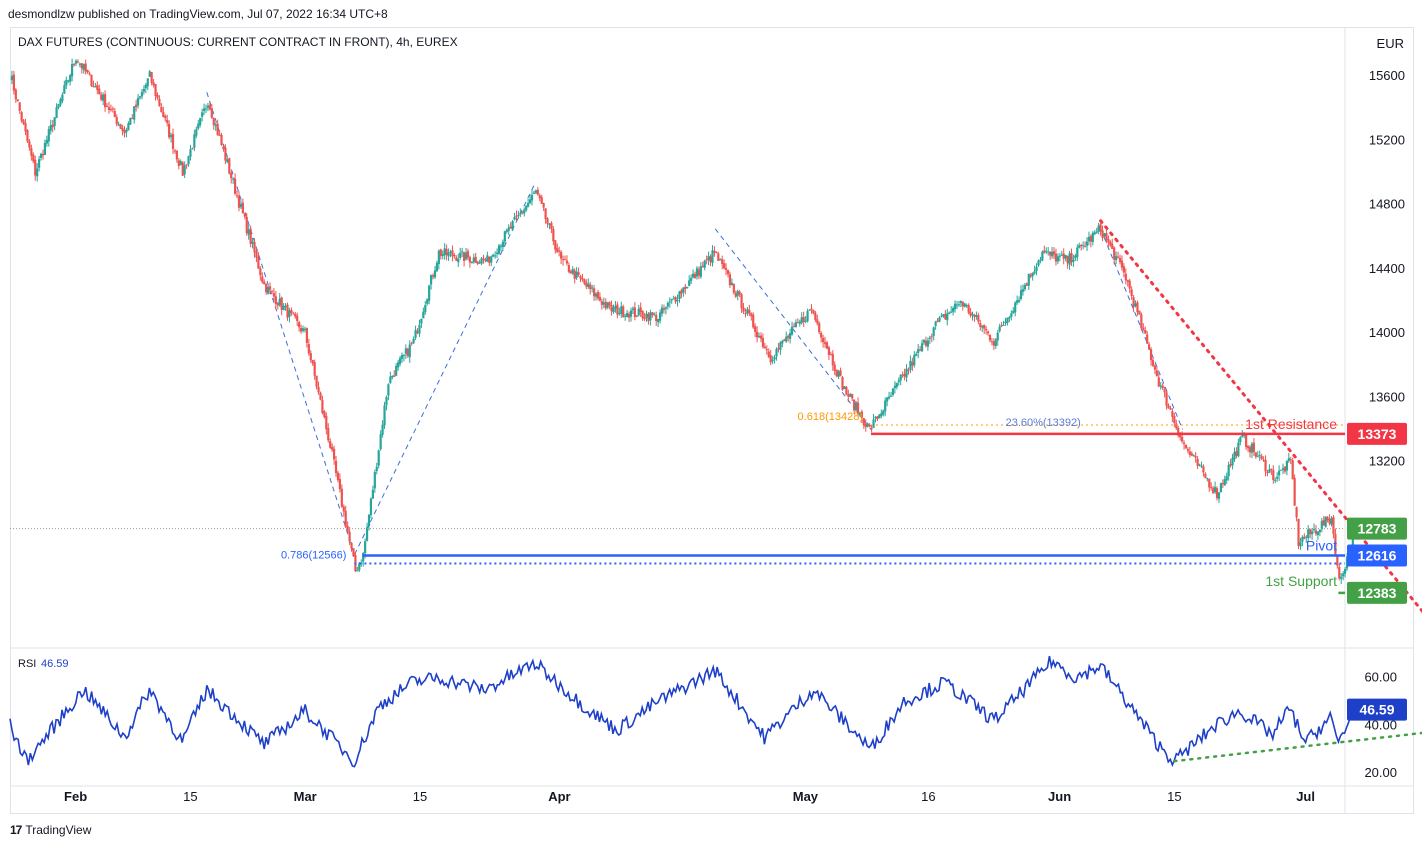 This screenshot has height=849, width=1422. I want to click on time-tick-7: Jun, so click(1059, 796).